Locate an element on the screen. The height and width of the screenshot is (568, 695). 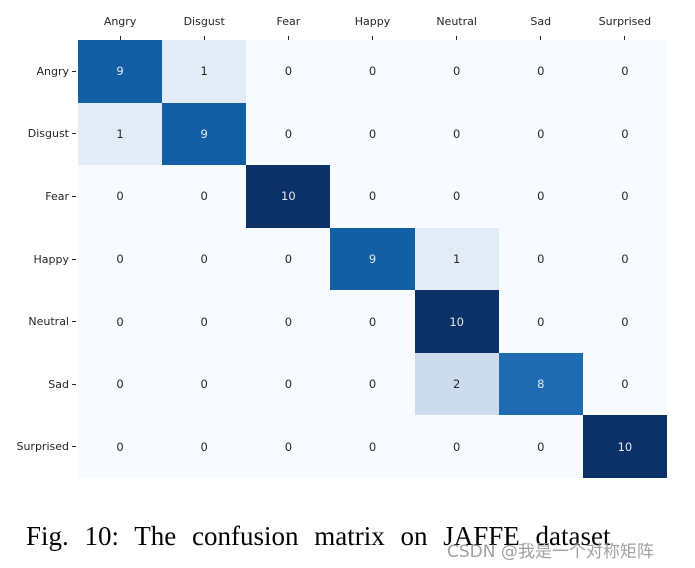
x-axis-tick-labels: Angry Disgust Fear Happy Neutral Sad Surprised is located at coordinates (372, 25).